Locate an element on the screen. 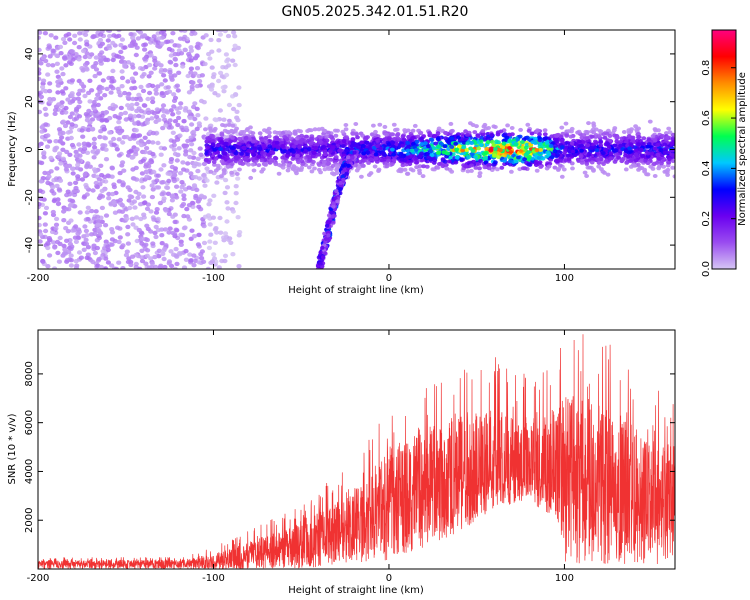  snr-xlabel: Height of straight line (km) is located at coordinates (356, 590).